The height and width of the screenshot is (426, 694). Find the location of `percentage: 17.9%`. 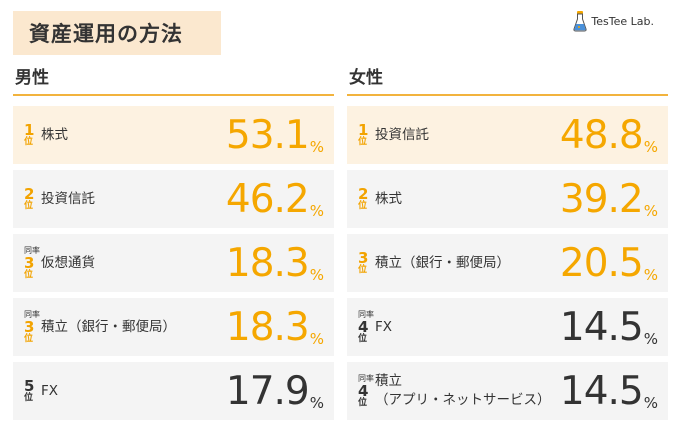

percentage: 17.9% is located at coordinates (275, 391).